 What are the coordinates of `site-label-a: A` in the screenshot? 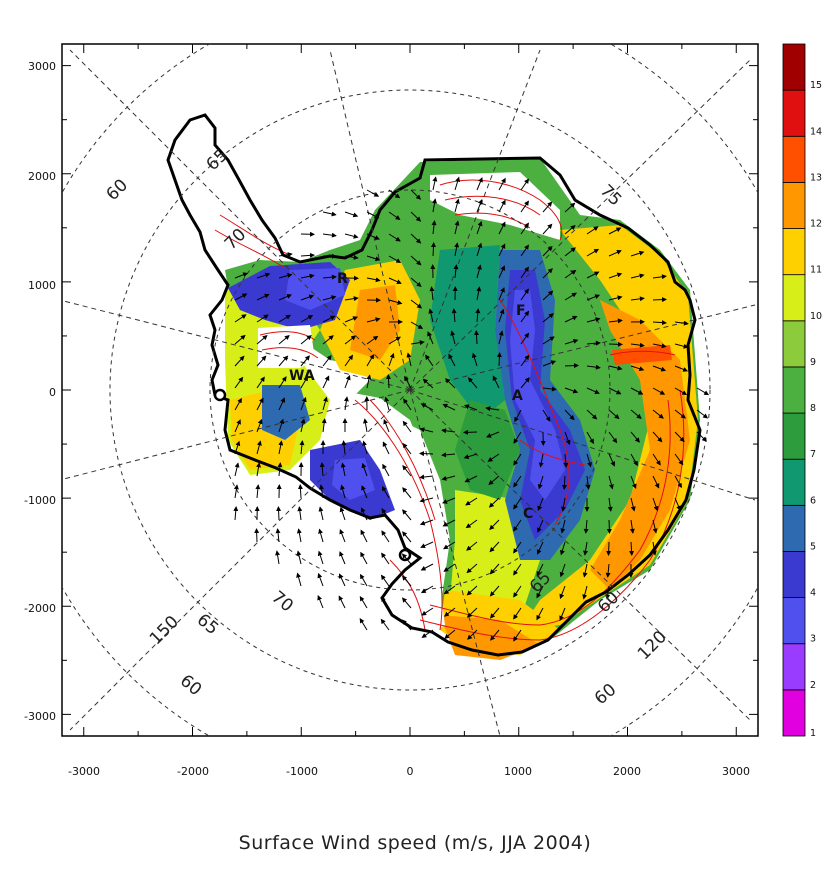 It's located at (517, 396).